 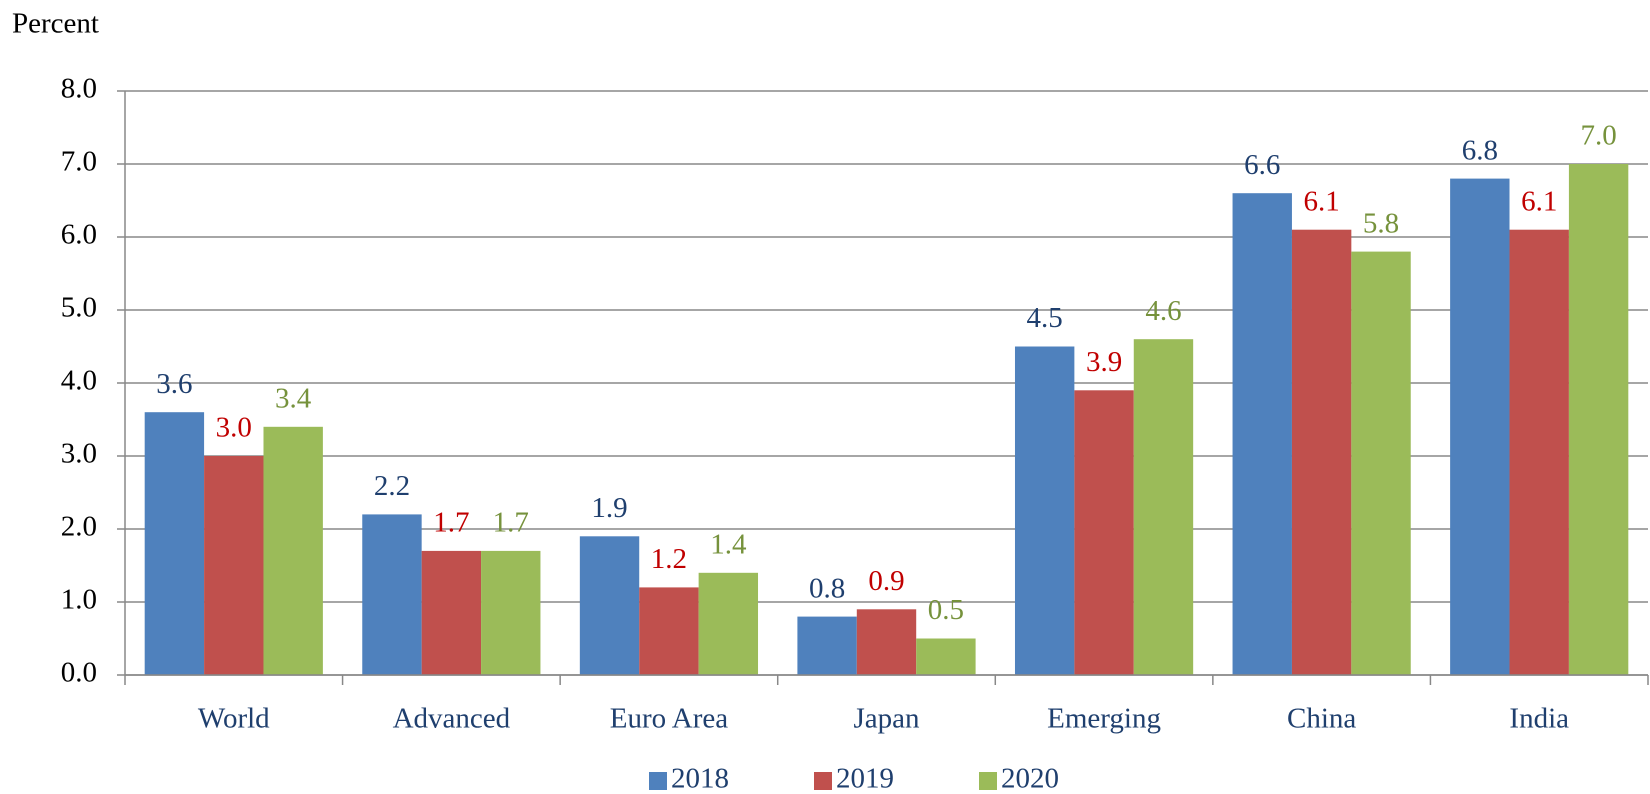 What do you see at coordinates (1045, 318) in the screenshot?
I see `value-label: 4.5` at bounding box center [1045, 318].